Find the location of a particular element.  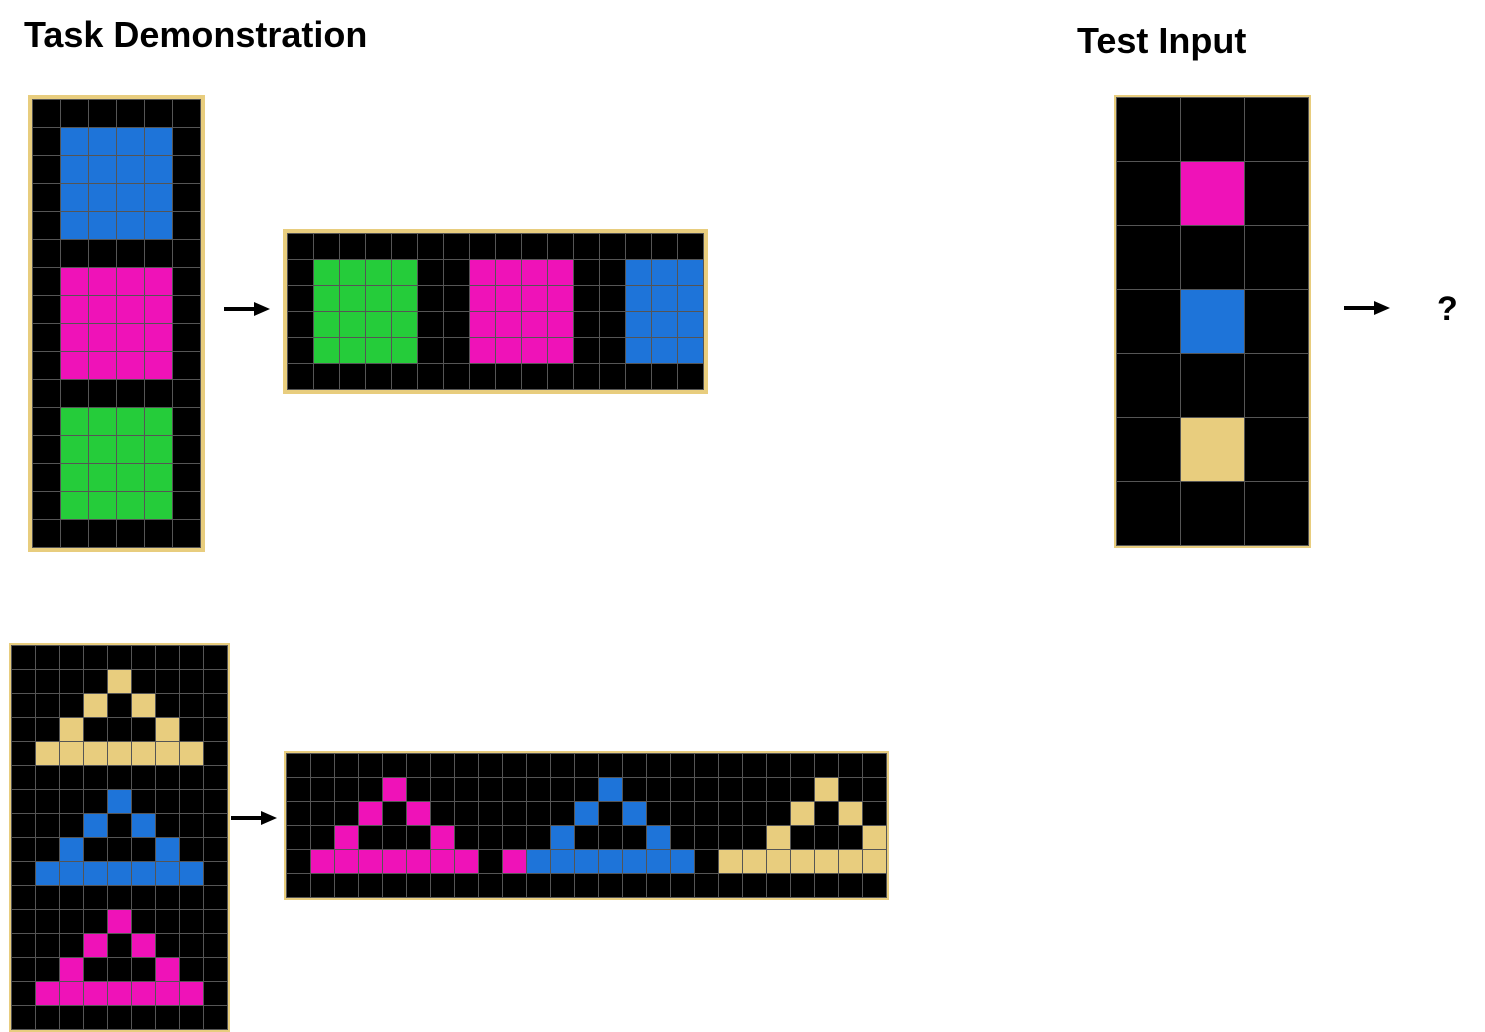

pair1-arrow-icon is located at coordinates (247, 309).